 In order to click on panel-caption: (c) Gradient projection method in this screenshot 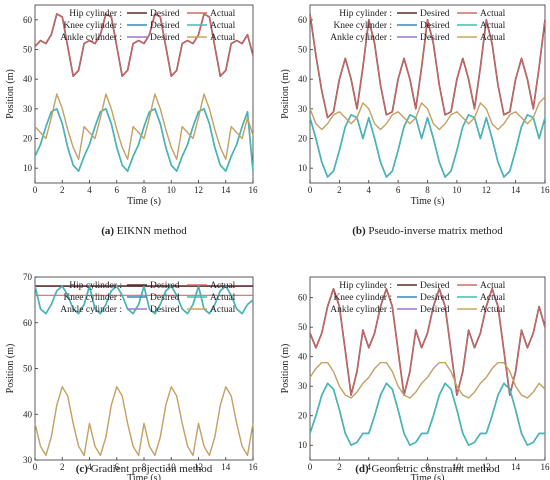, I will do `click(144, 469)`.